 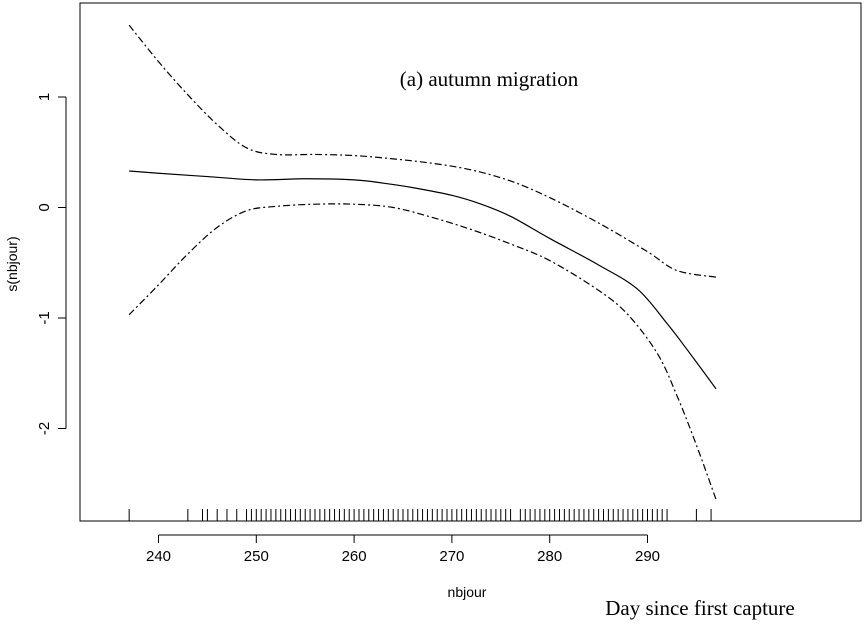 I want to click on caption: Day since first capture, so click(x=700, y=608).